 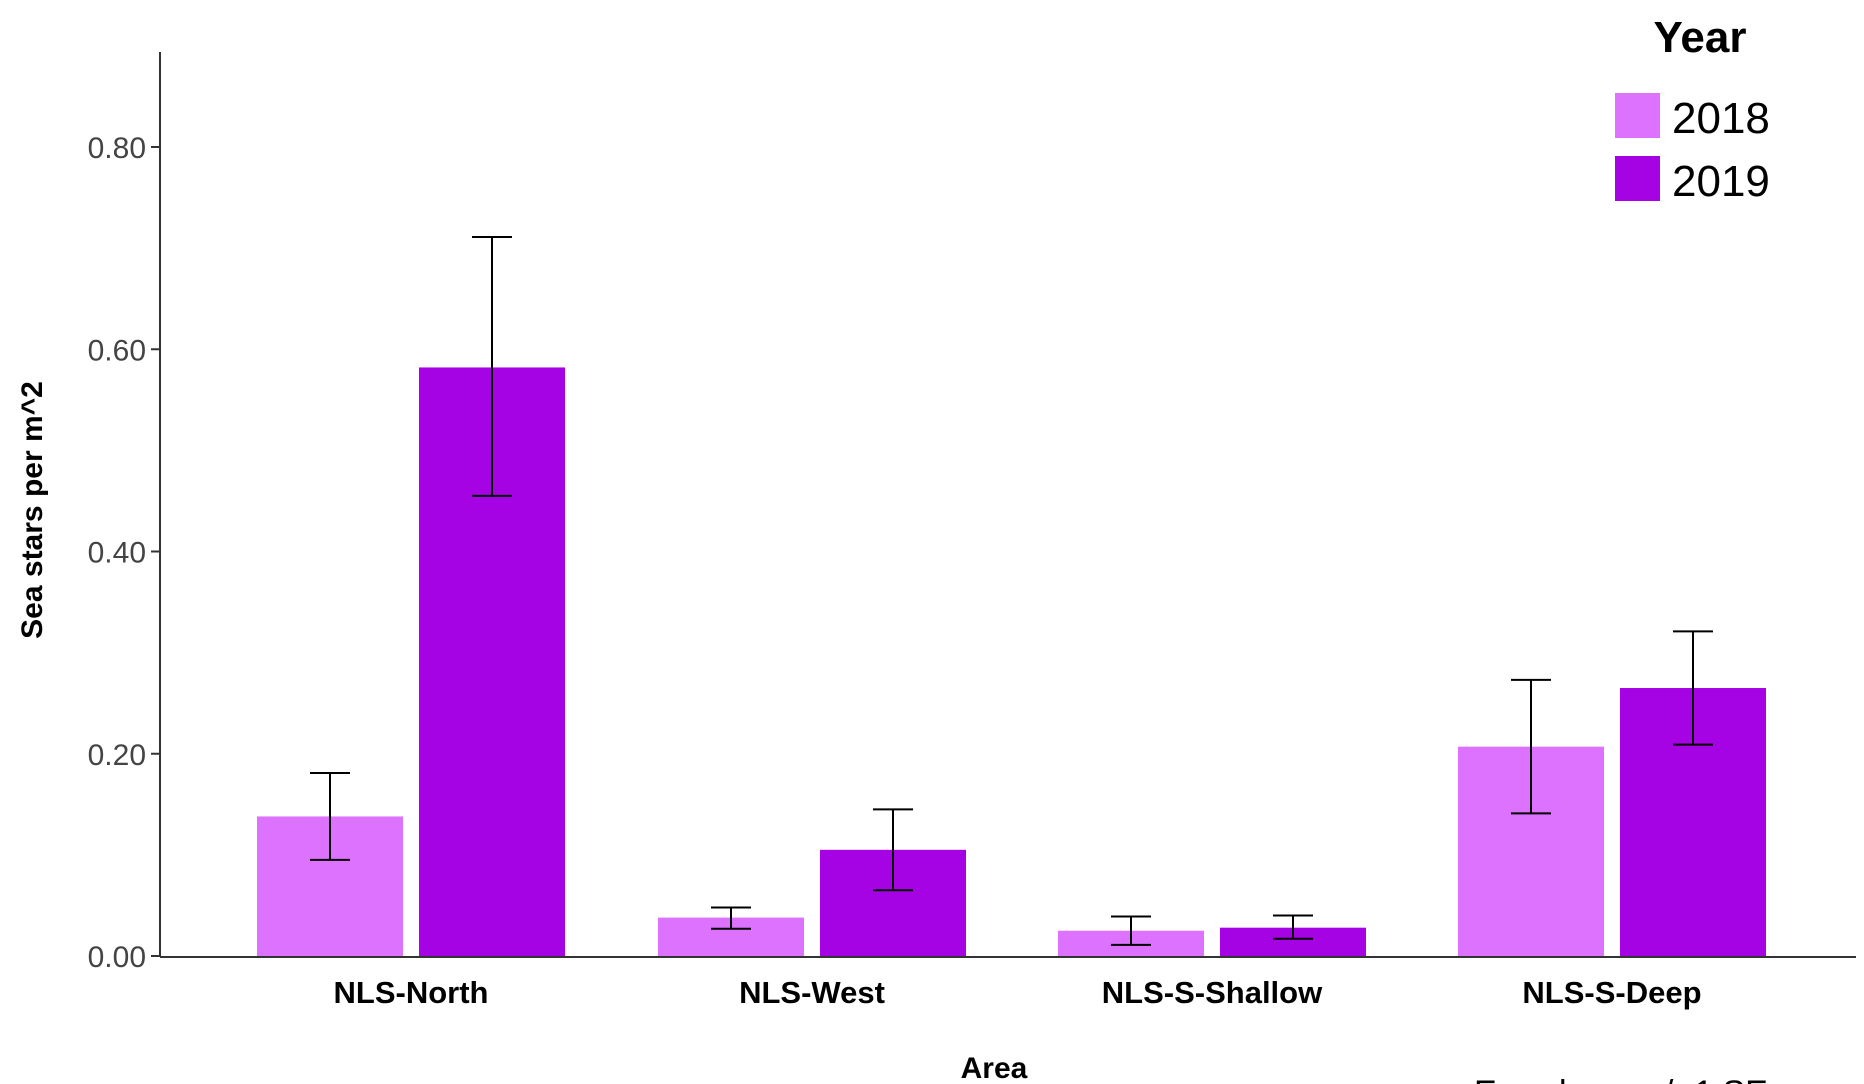 I want to click on x-axis: NLS-North NLS-West NLS-S-Shallow NLS-S-Deep, so click(x=1008, y=983).